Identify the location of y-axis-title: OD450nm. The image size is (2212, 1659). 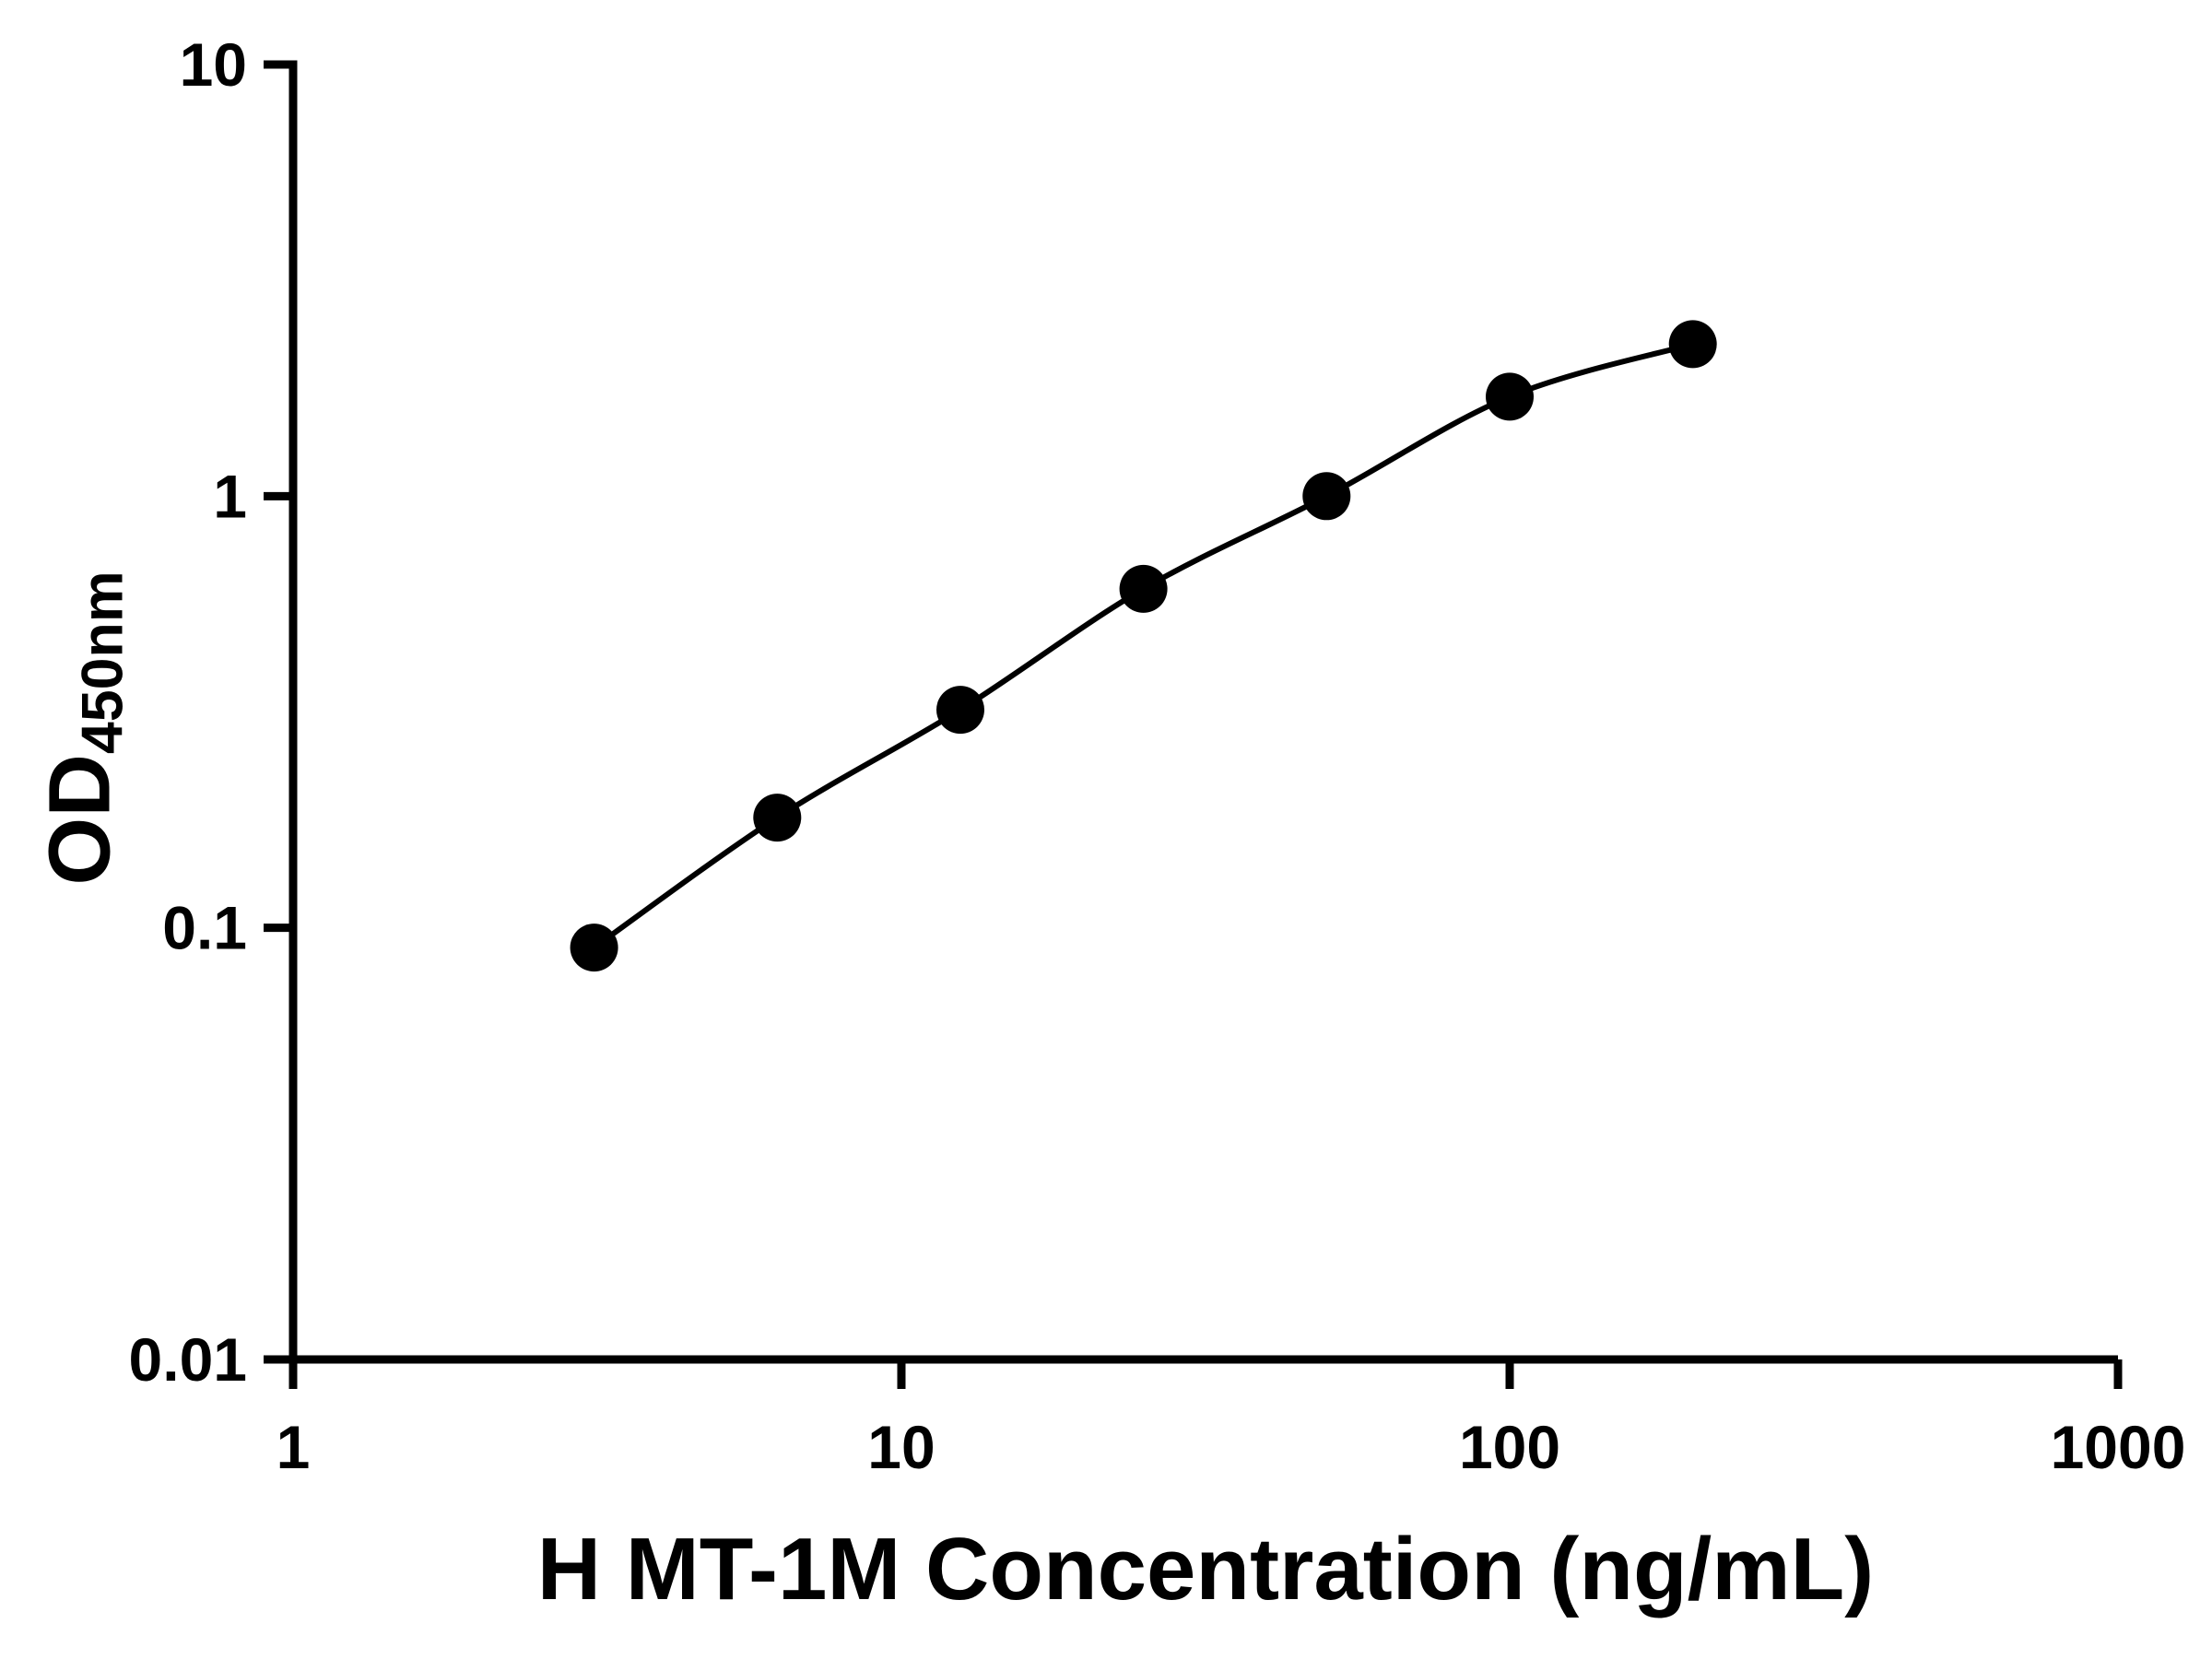
(83, 728).